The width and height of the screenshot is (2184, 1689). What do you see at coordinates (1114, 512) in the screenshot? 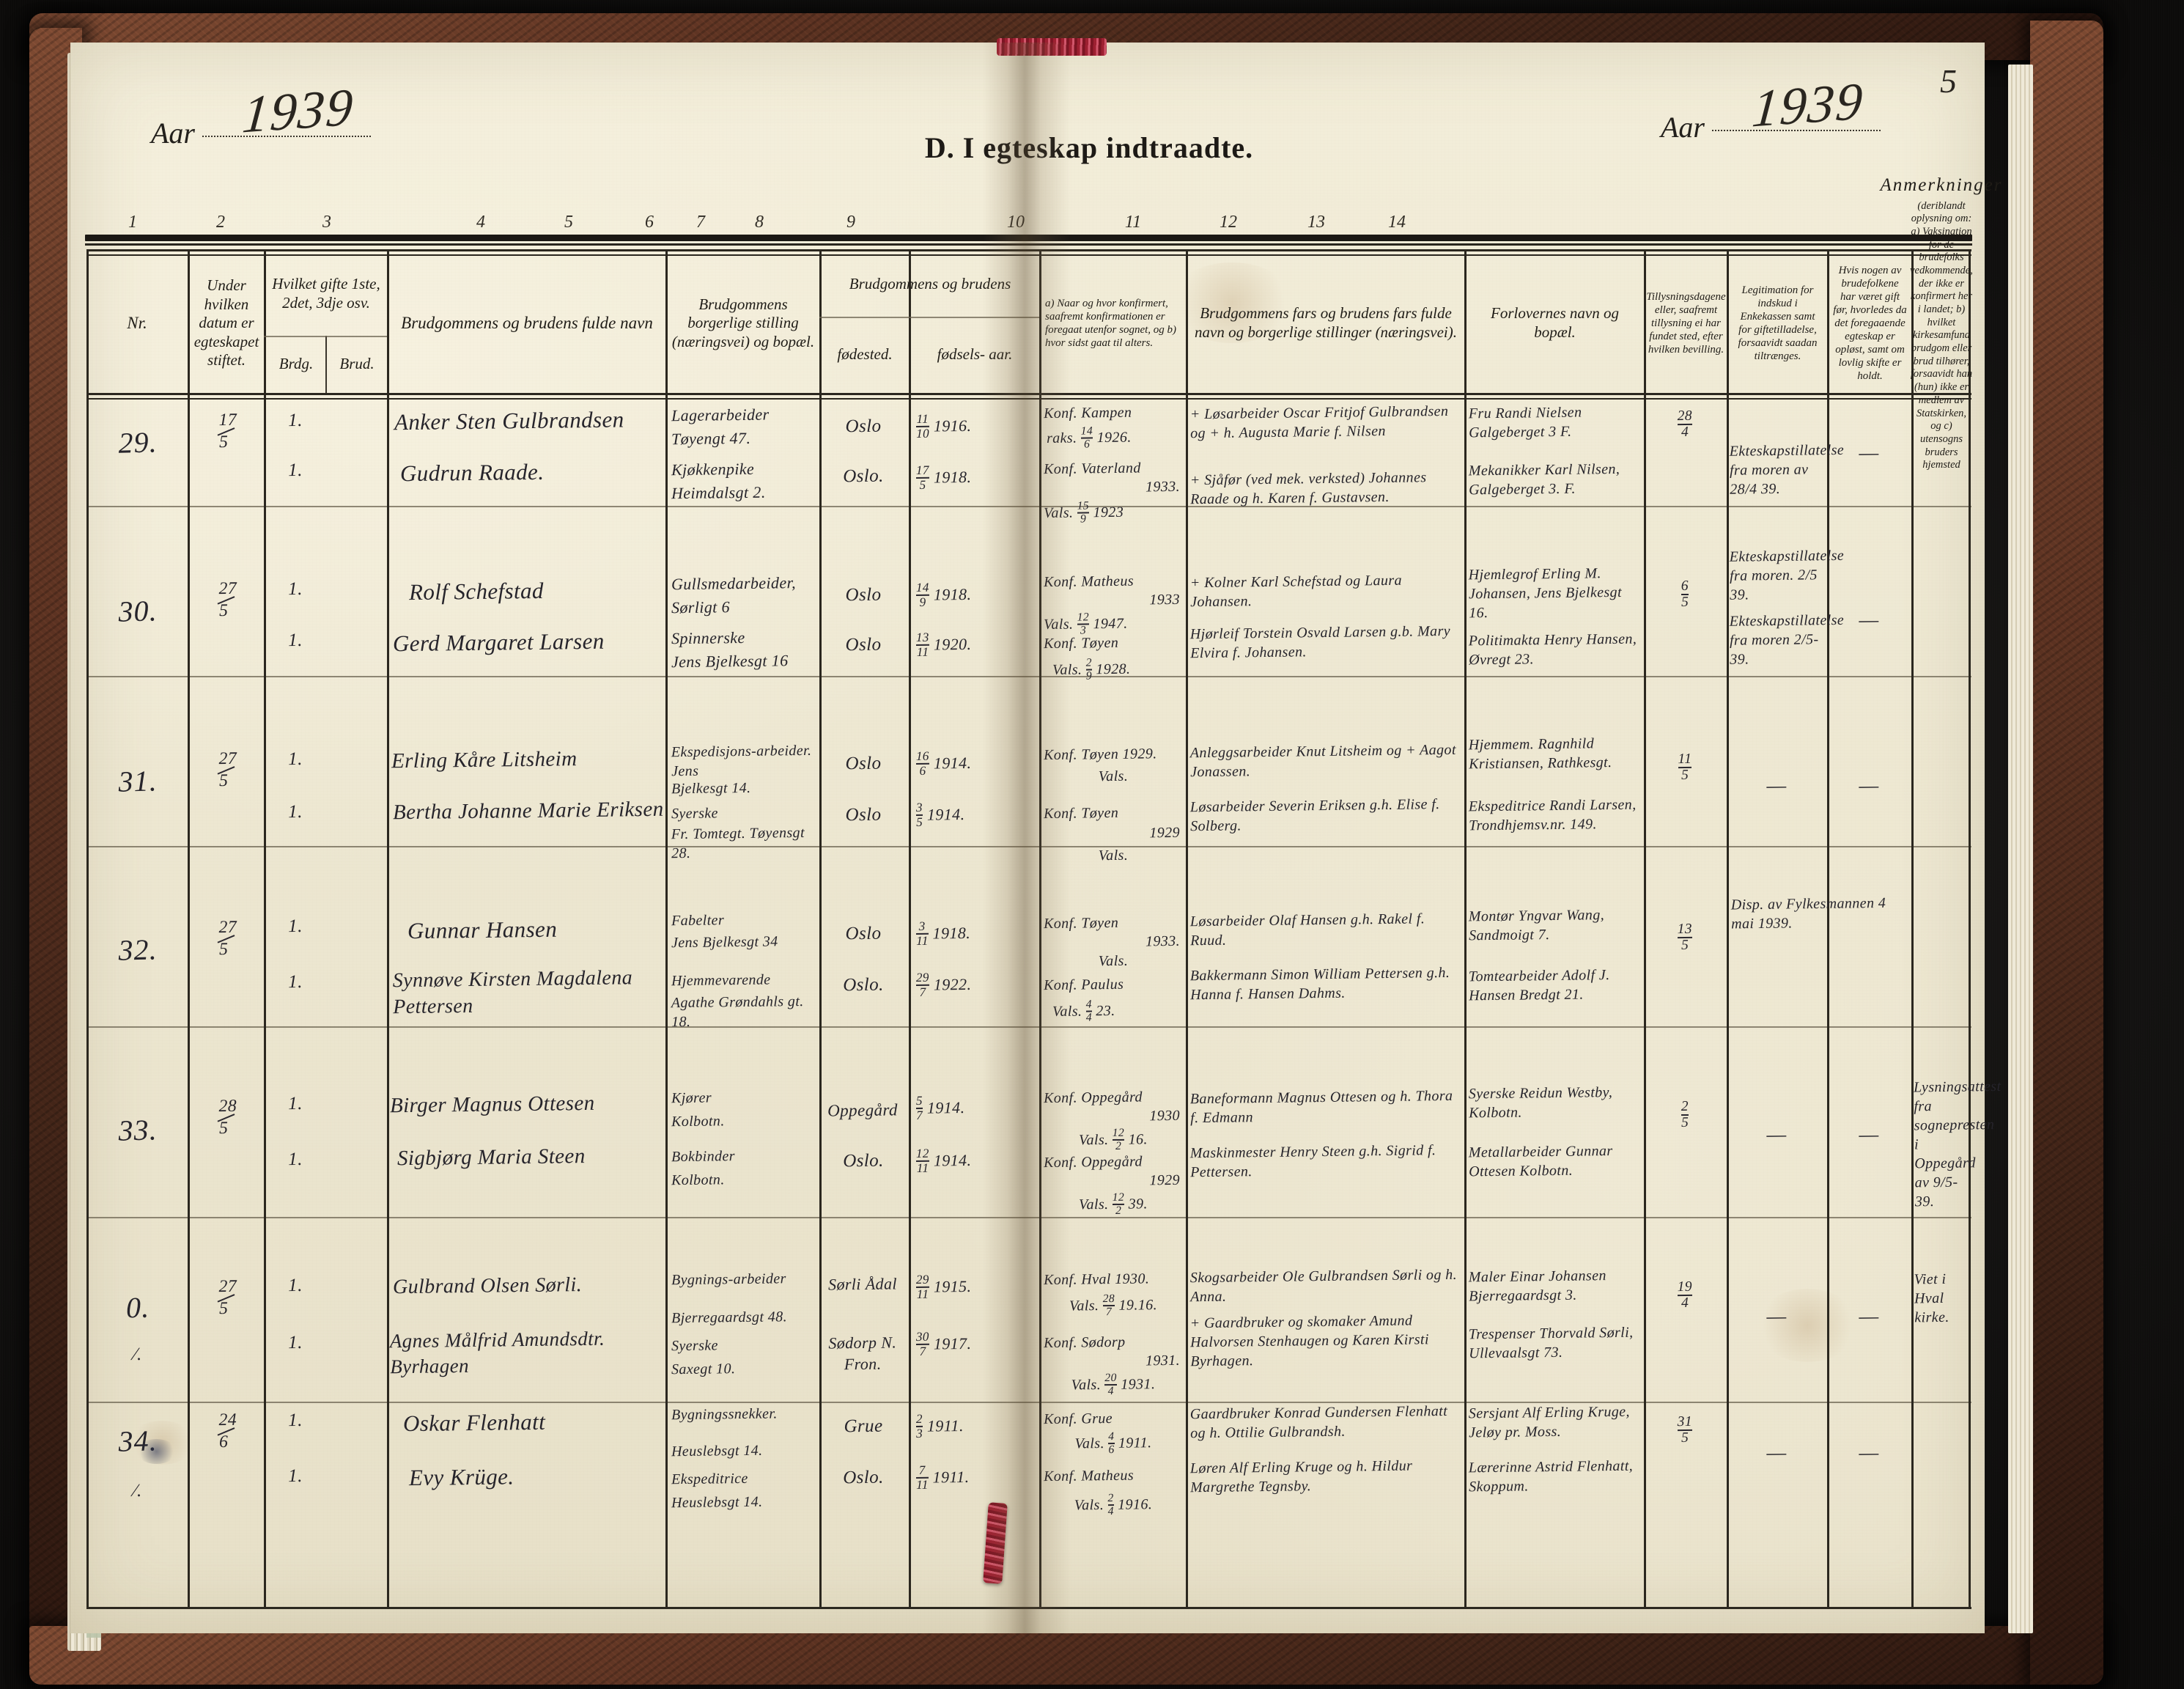
I see `entry-bride-communion: Vals. 15 9 1923` at bounding box center [1114, 512].